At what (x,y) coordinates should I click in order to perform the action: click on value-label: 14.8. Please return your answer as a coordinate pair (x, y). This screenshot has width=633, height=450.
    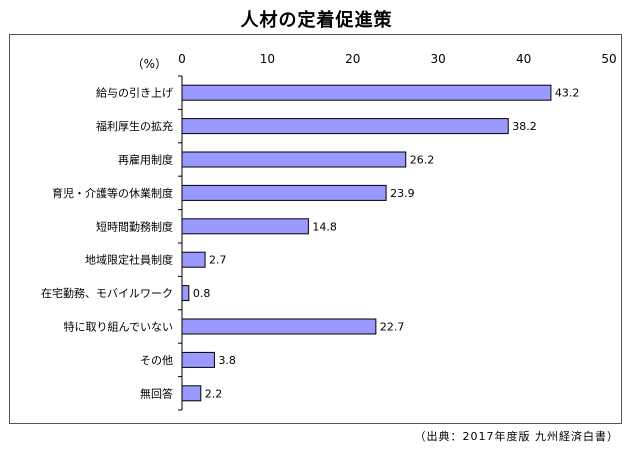
    Looking at the image, I should click on (324, 226).